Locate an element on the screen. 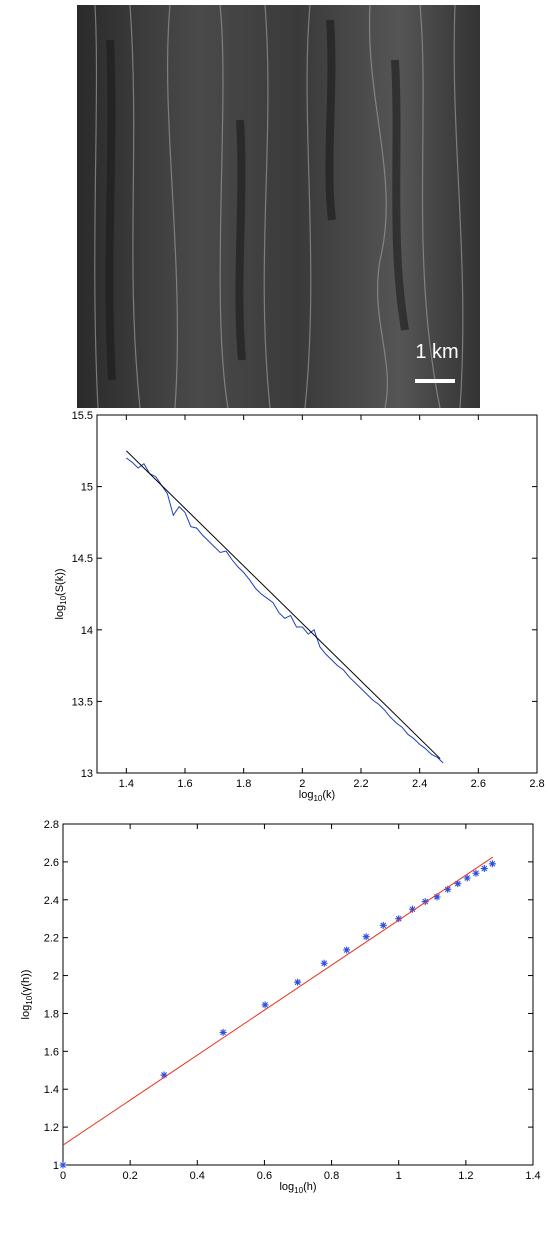 Image resolution: width=548 pixels, height=1236 pixels. x-tick-label: 1.8 is located at coordinates (243, 784).